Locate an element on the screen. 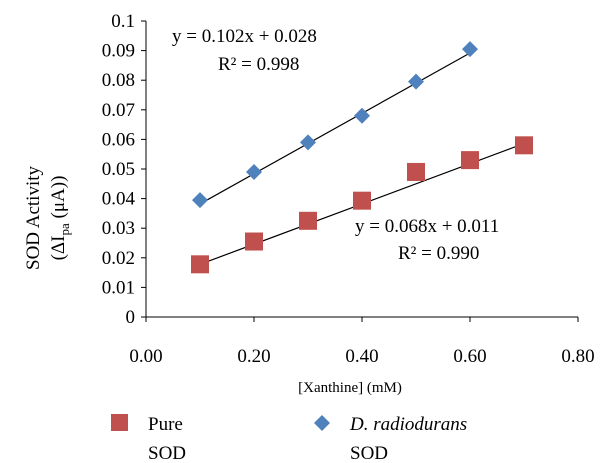 The height and width of the screenshot is (463, 605). legend-label-radiodurans-line2: SOD is located at coordinates (369, 453).